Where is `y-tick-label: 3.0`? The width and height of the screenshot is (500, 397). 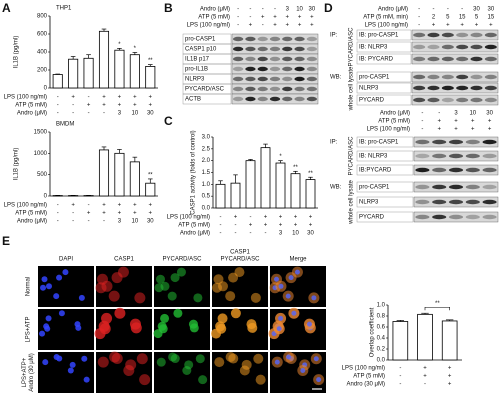 y-tick-label: 3.0 is located at coordinates (206, 138).